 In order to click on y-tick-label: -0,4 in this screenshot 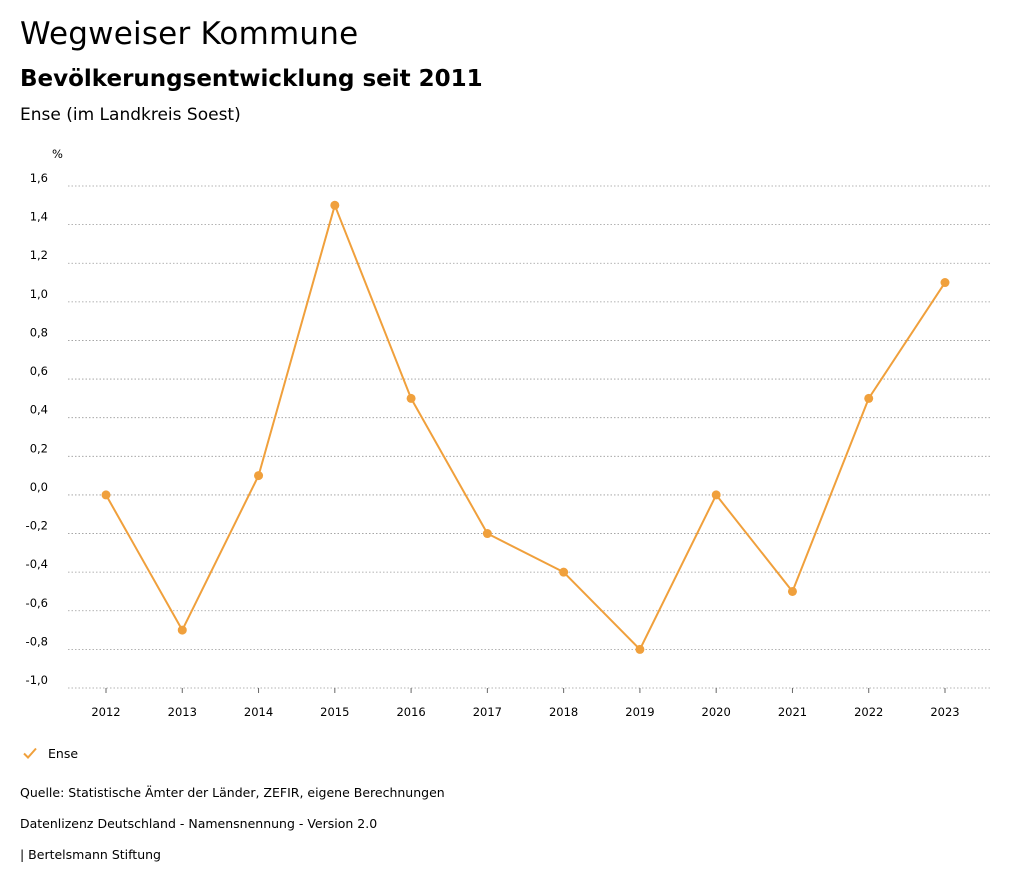, I will do `click(37, 564)`.